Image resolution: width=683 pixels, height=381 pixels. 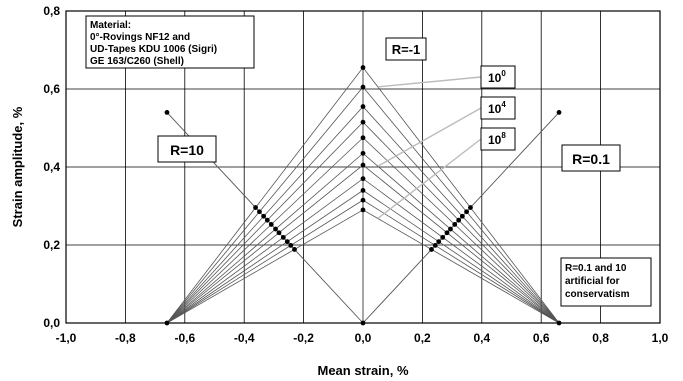 What do you see at coordinates (660, 338) in the screenshot?
I see `x-tick-label: 1,0` at bounding box center [660, 338].